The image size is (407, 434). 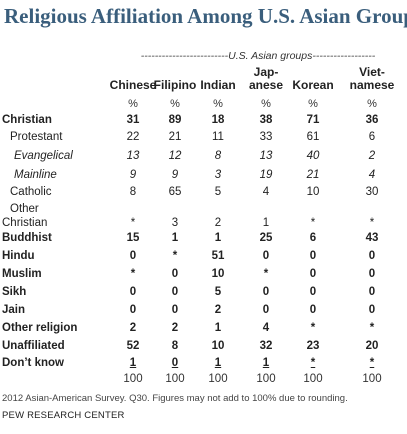 I want to click on table-cell: 15, so click(x=133, y=238).